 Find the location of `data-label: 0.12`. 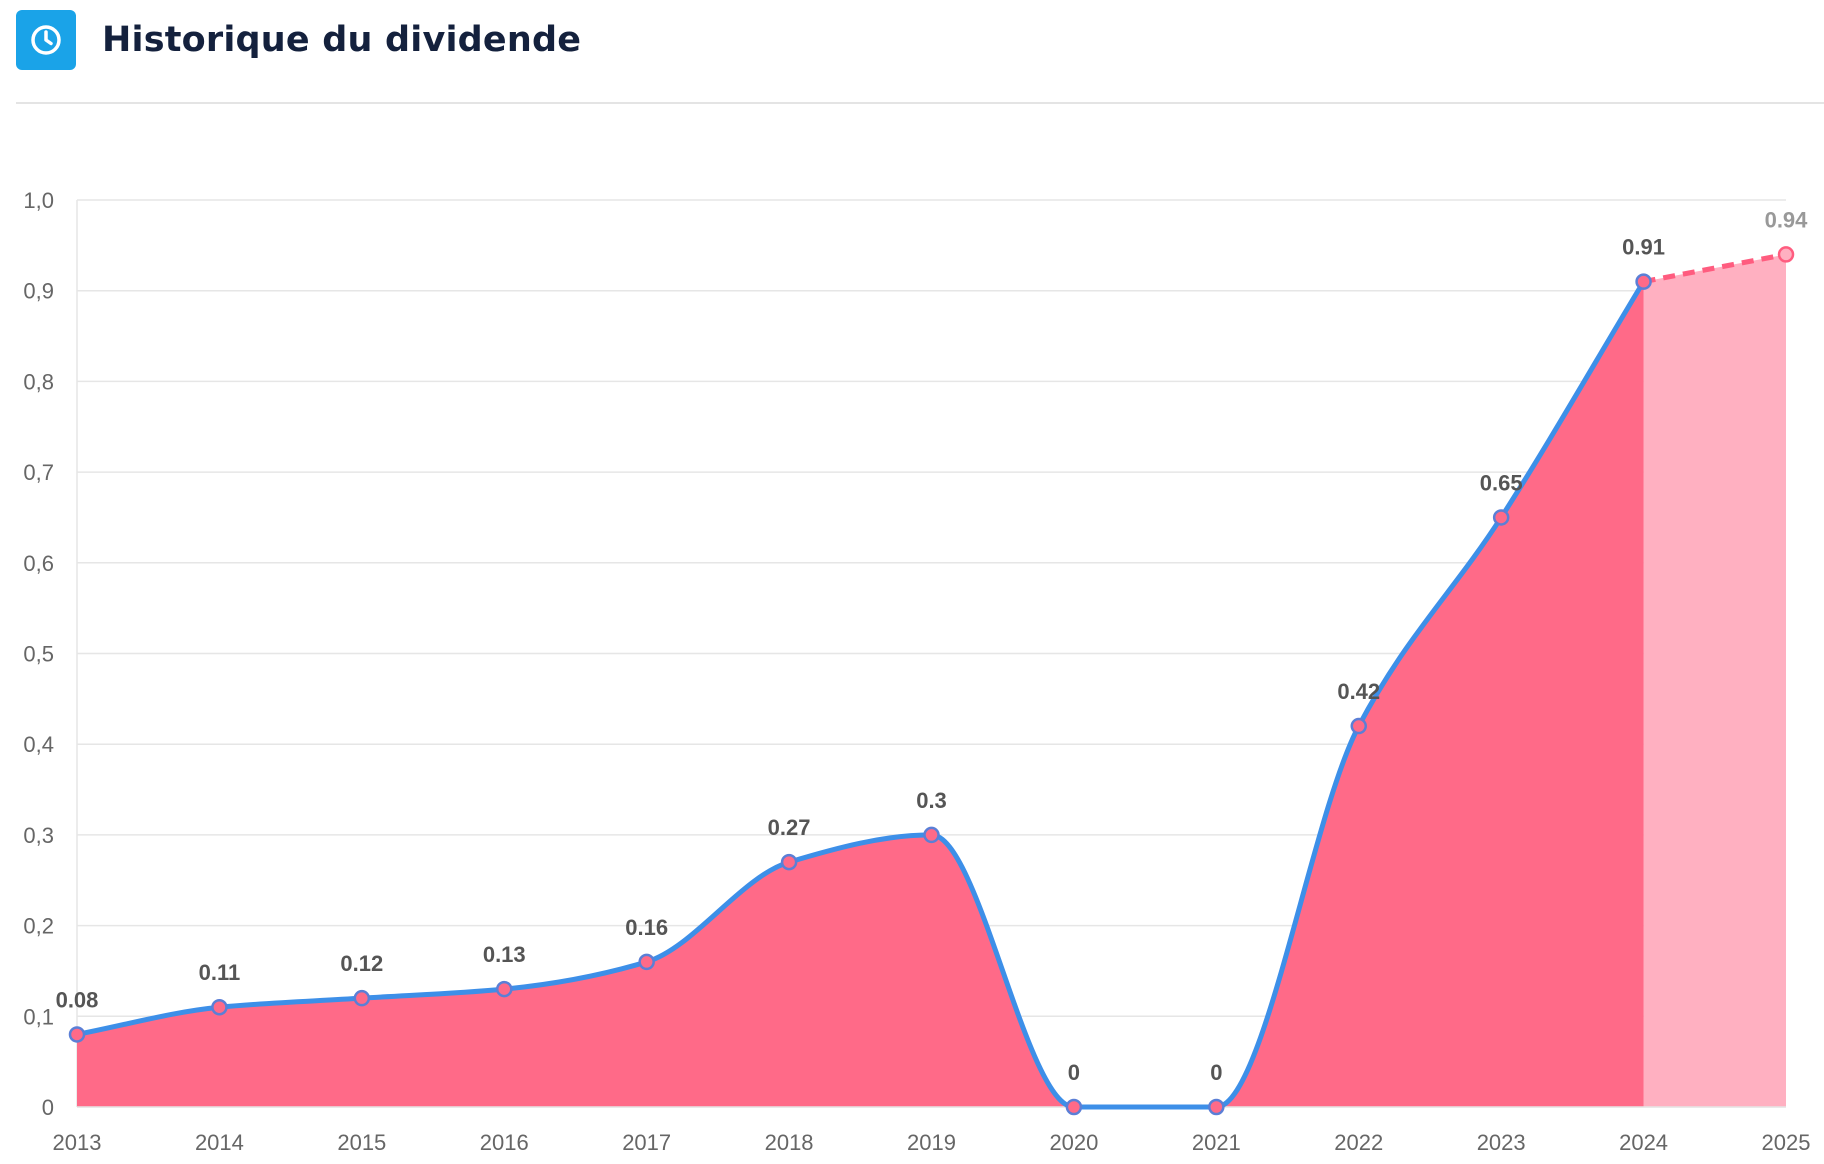

data-label: 0.12 is located at coordinates (361, 963).